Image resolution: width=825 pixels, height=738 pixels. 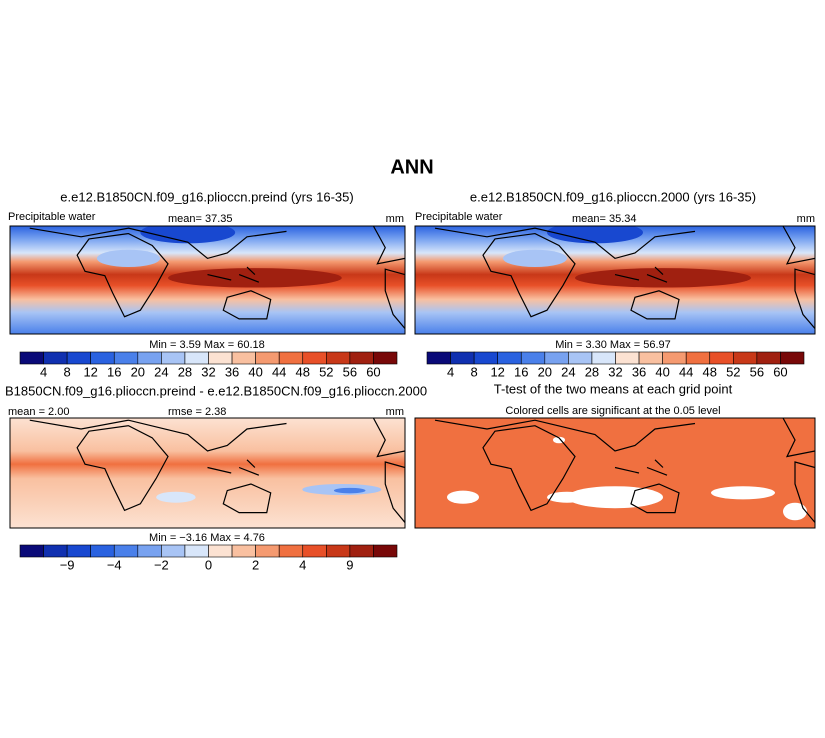 What do you see at coordinates (67, 564) in the screenshot?
I see `colorbar-label: −9` at bounding box center [67, 564].